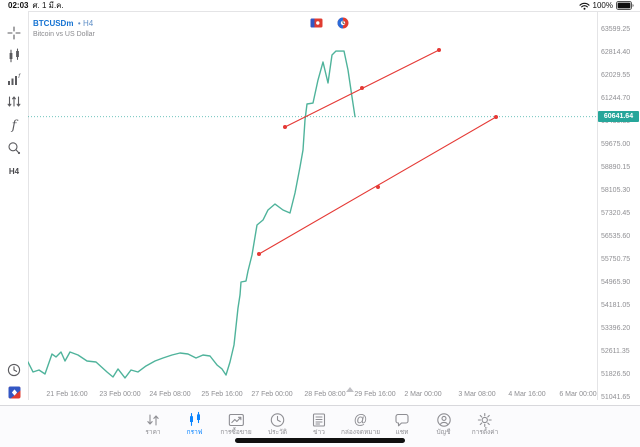 The height and width of the screenshot is (447, 640). I want to click on price-axis-label: 58105.30, so click(616, 190).